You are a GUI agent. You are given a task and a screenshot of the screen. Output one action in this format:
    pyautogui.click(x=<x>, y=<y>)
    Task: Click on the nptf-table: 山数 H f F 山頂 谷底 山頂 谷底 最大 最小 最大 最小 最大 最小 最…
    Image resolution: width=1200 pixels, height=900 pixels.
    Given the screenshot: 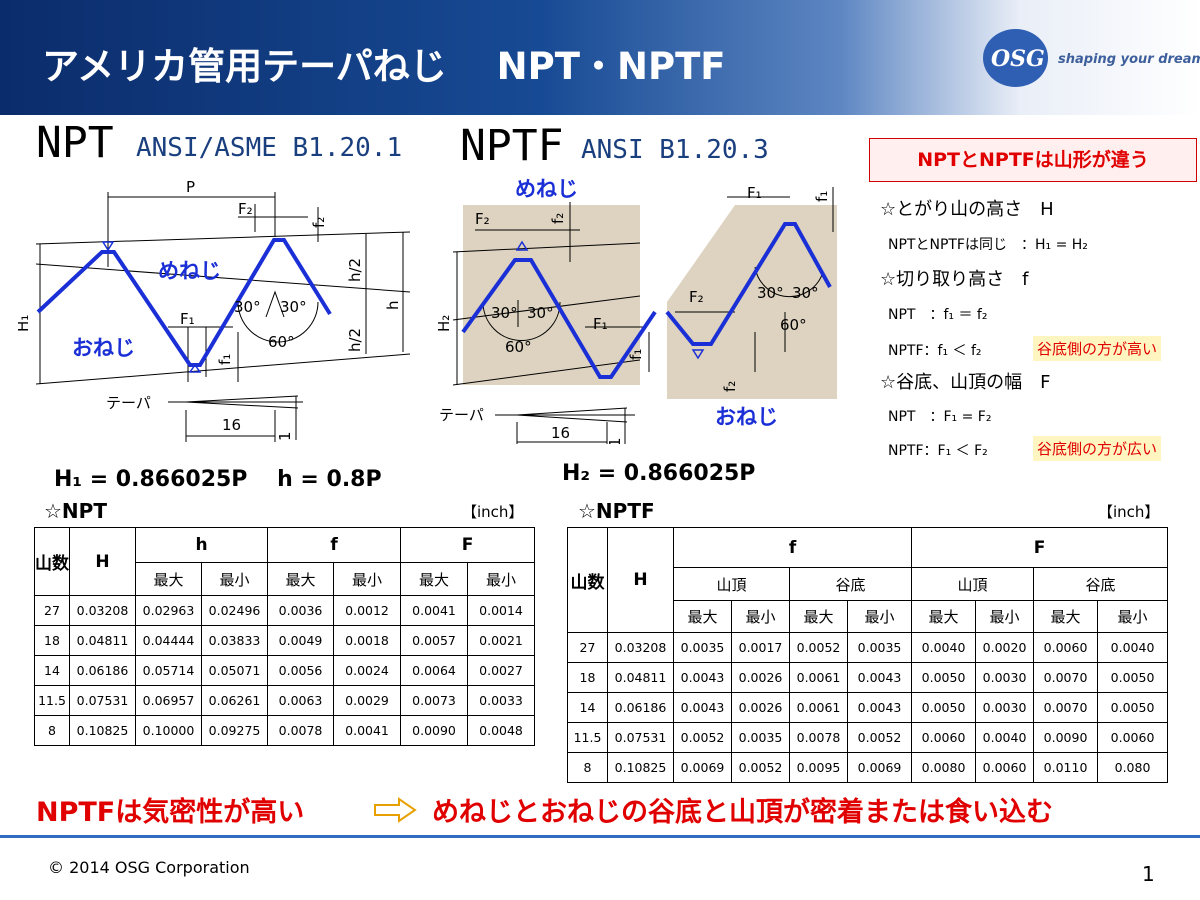 What is the action you would take?
    pyautogui.click(x=868, y=655)
    